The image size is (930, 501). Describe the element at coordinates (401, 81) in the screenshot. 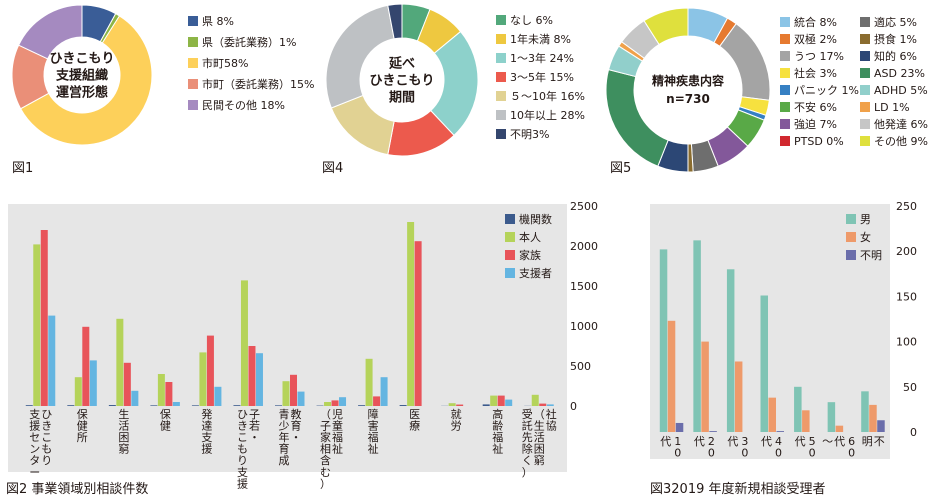

I see `center-label-line: ひきこもり` at that location.